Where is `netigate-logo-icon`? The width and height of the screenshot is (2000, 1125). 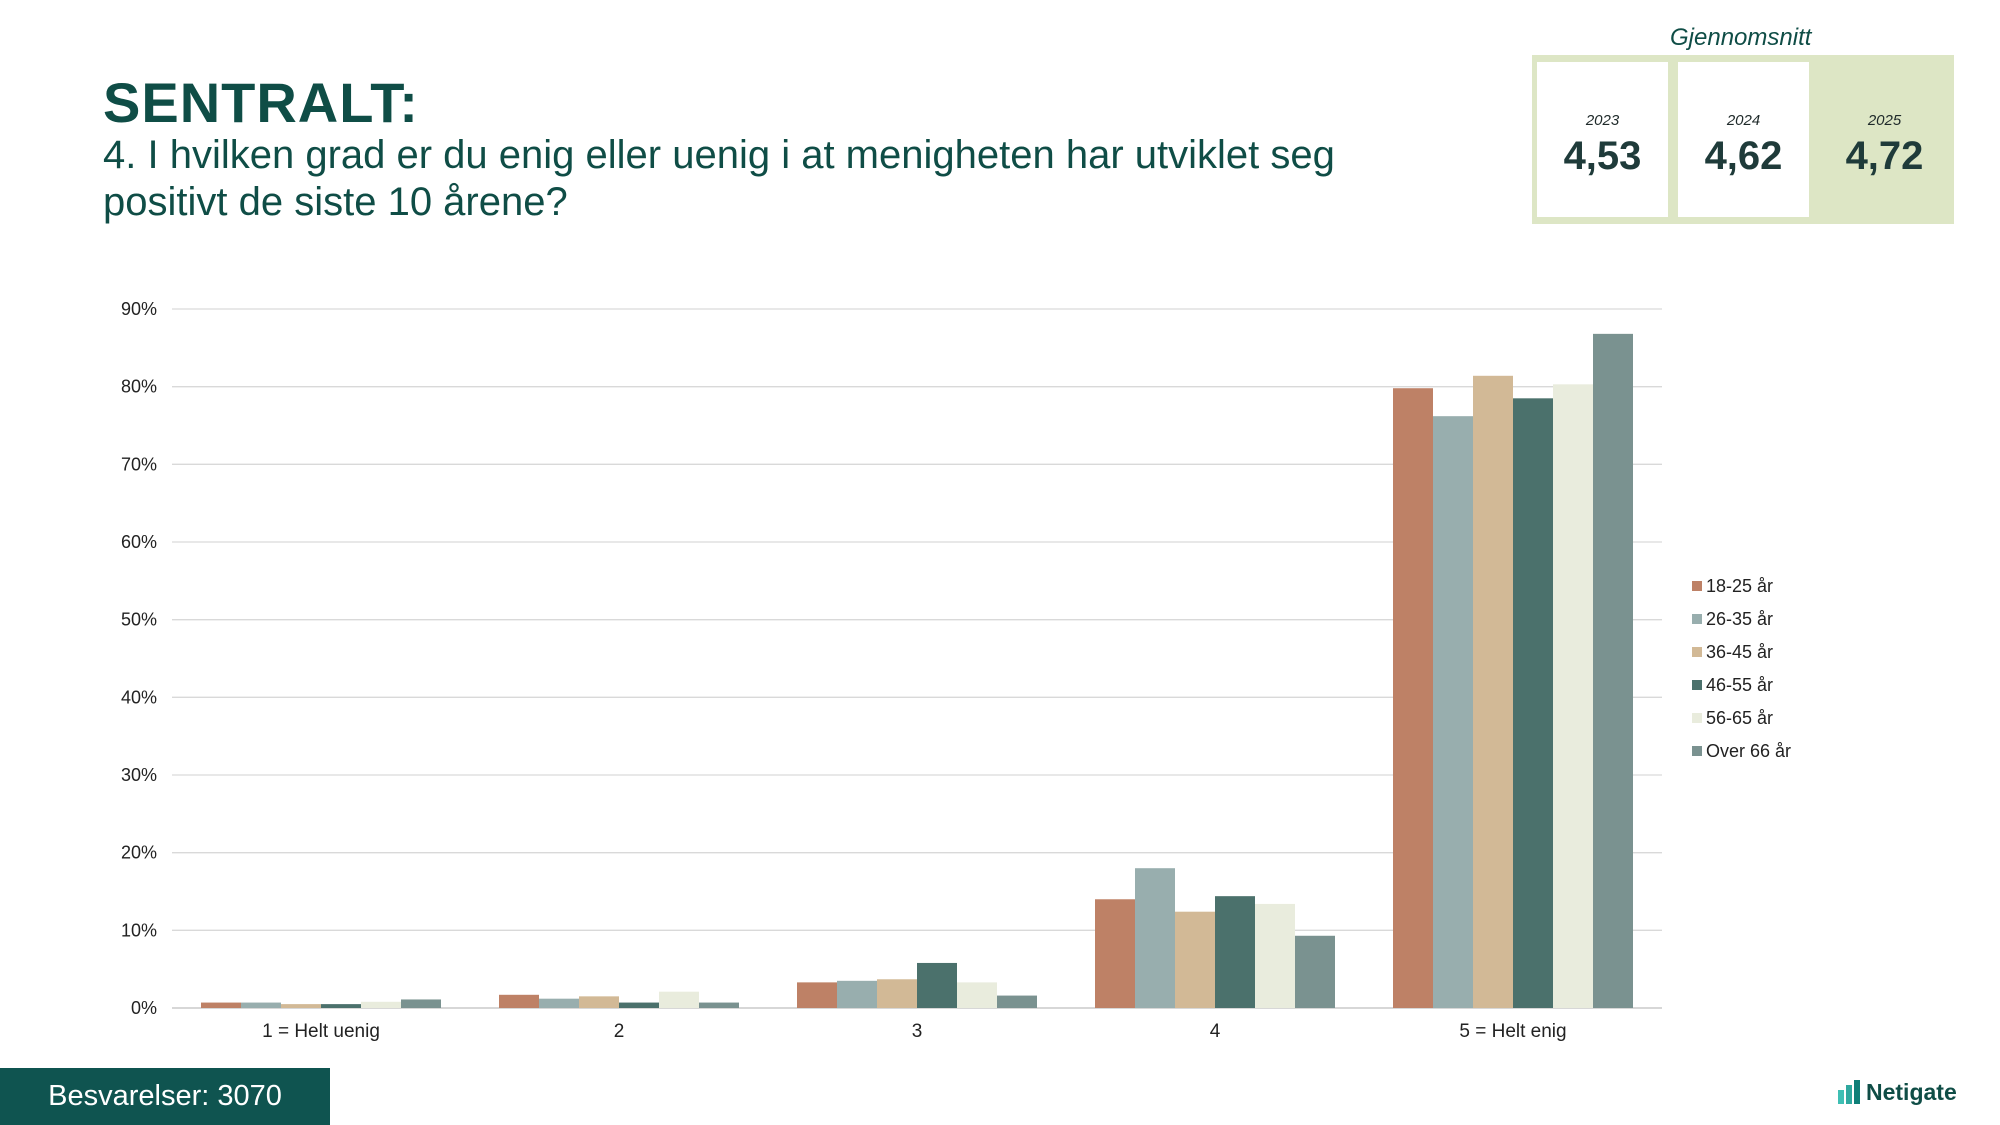 netigate-logo-icon is located at coordinates (1849, 1092).